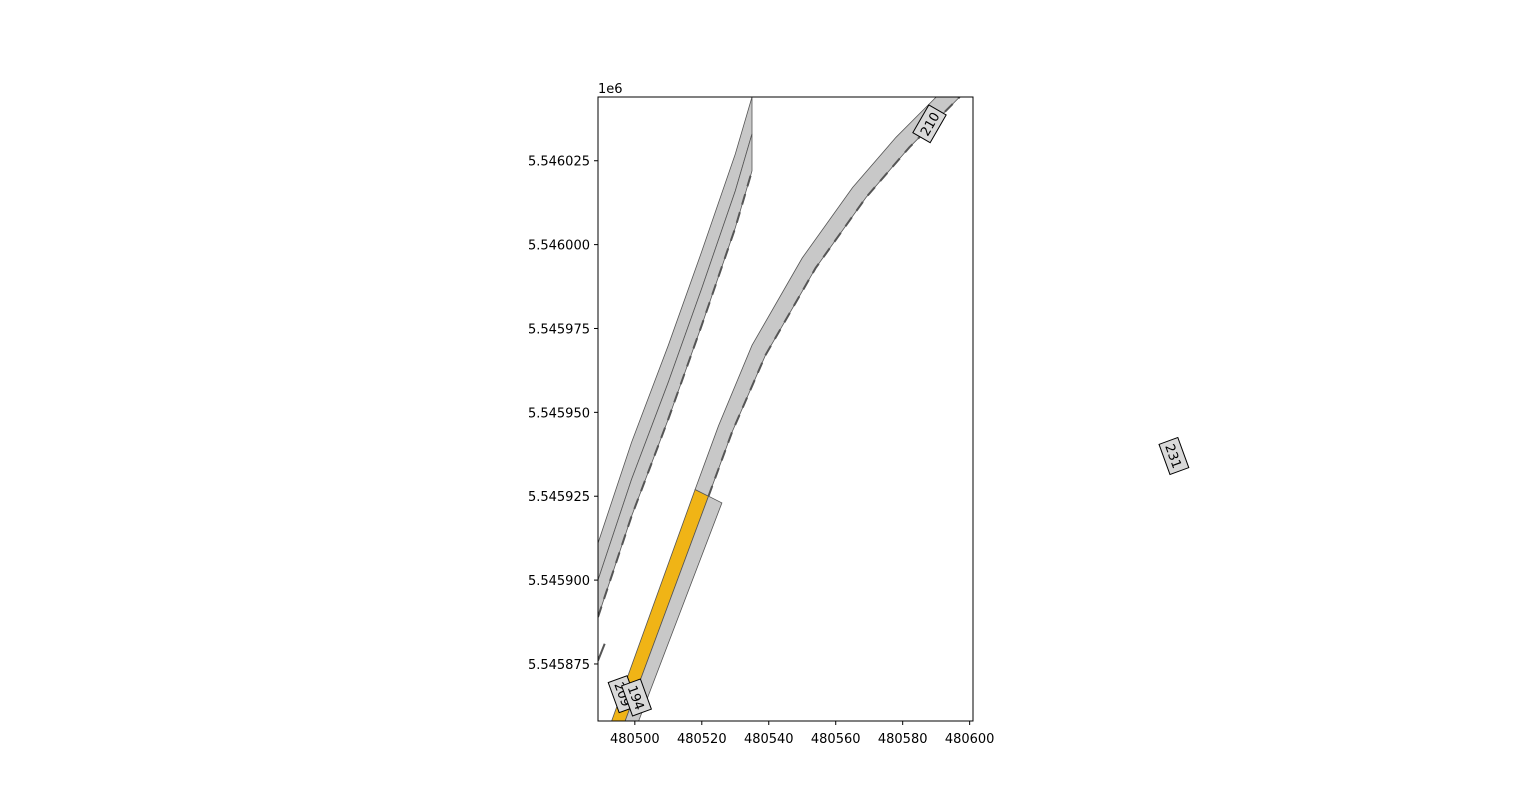  Describe the element at coordinates (610, 89) in the screenshot. I see `y-axis-offset-label: 1e6` at that location.